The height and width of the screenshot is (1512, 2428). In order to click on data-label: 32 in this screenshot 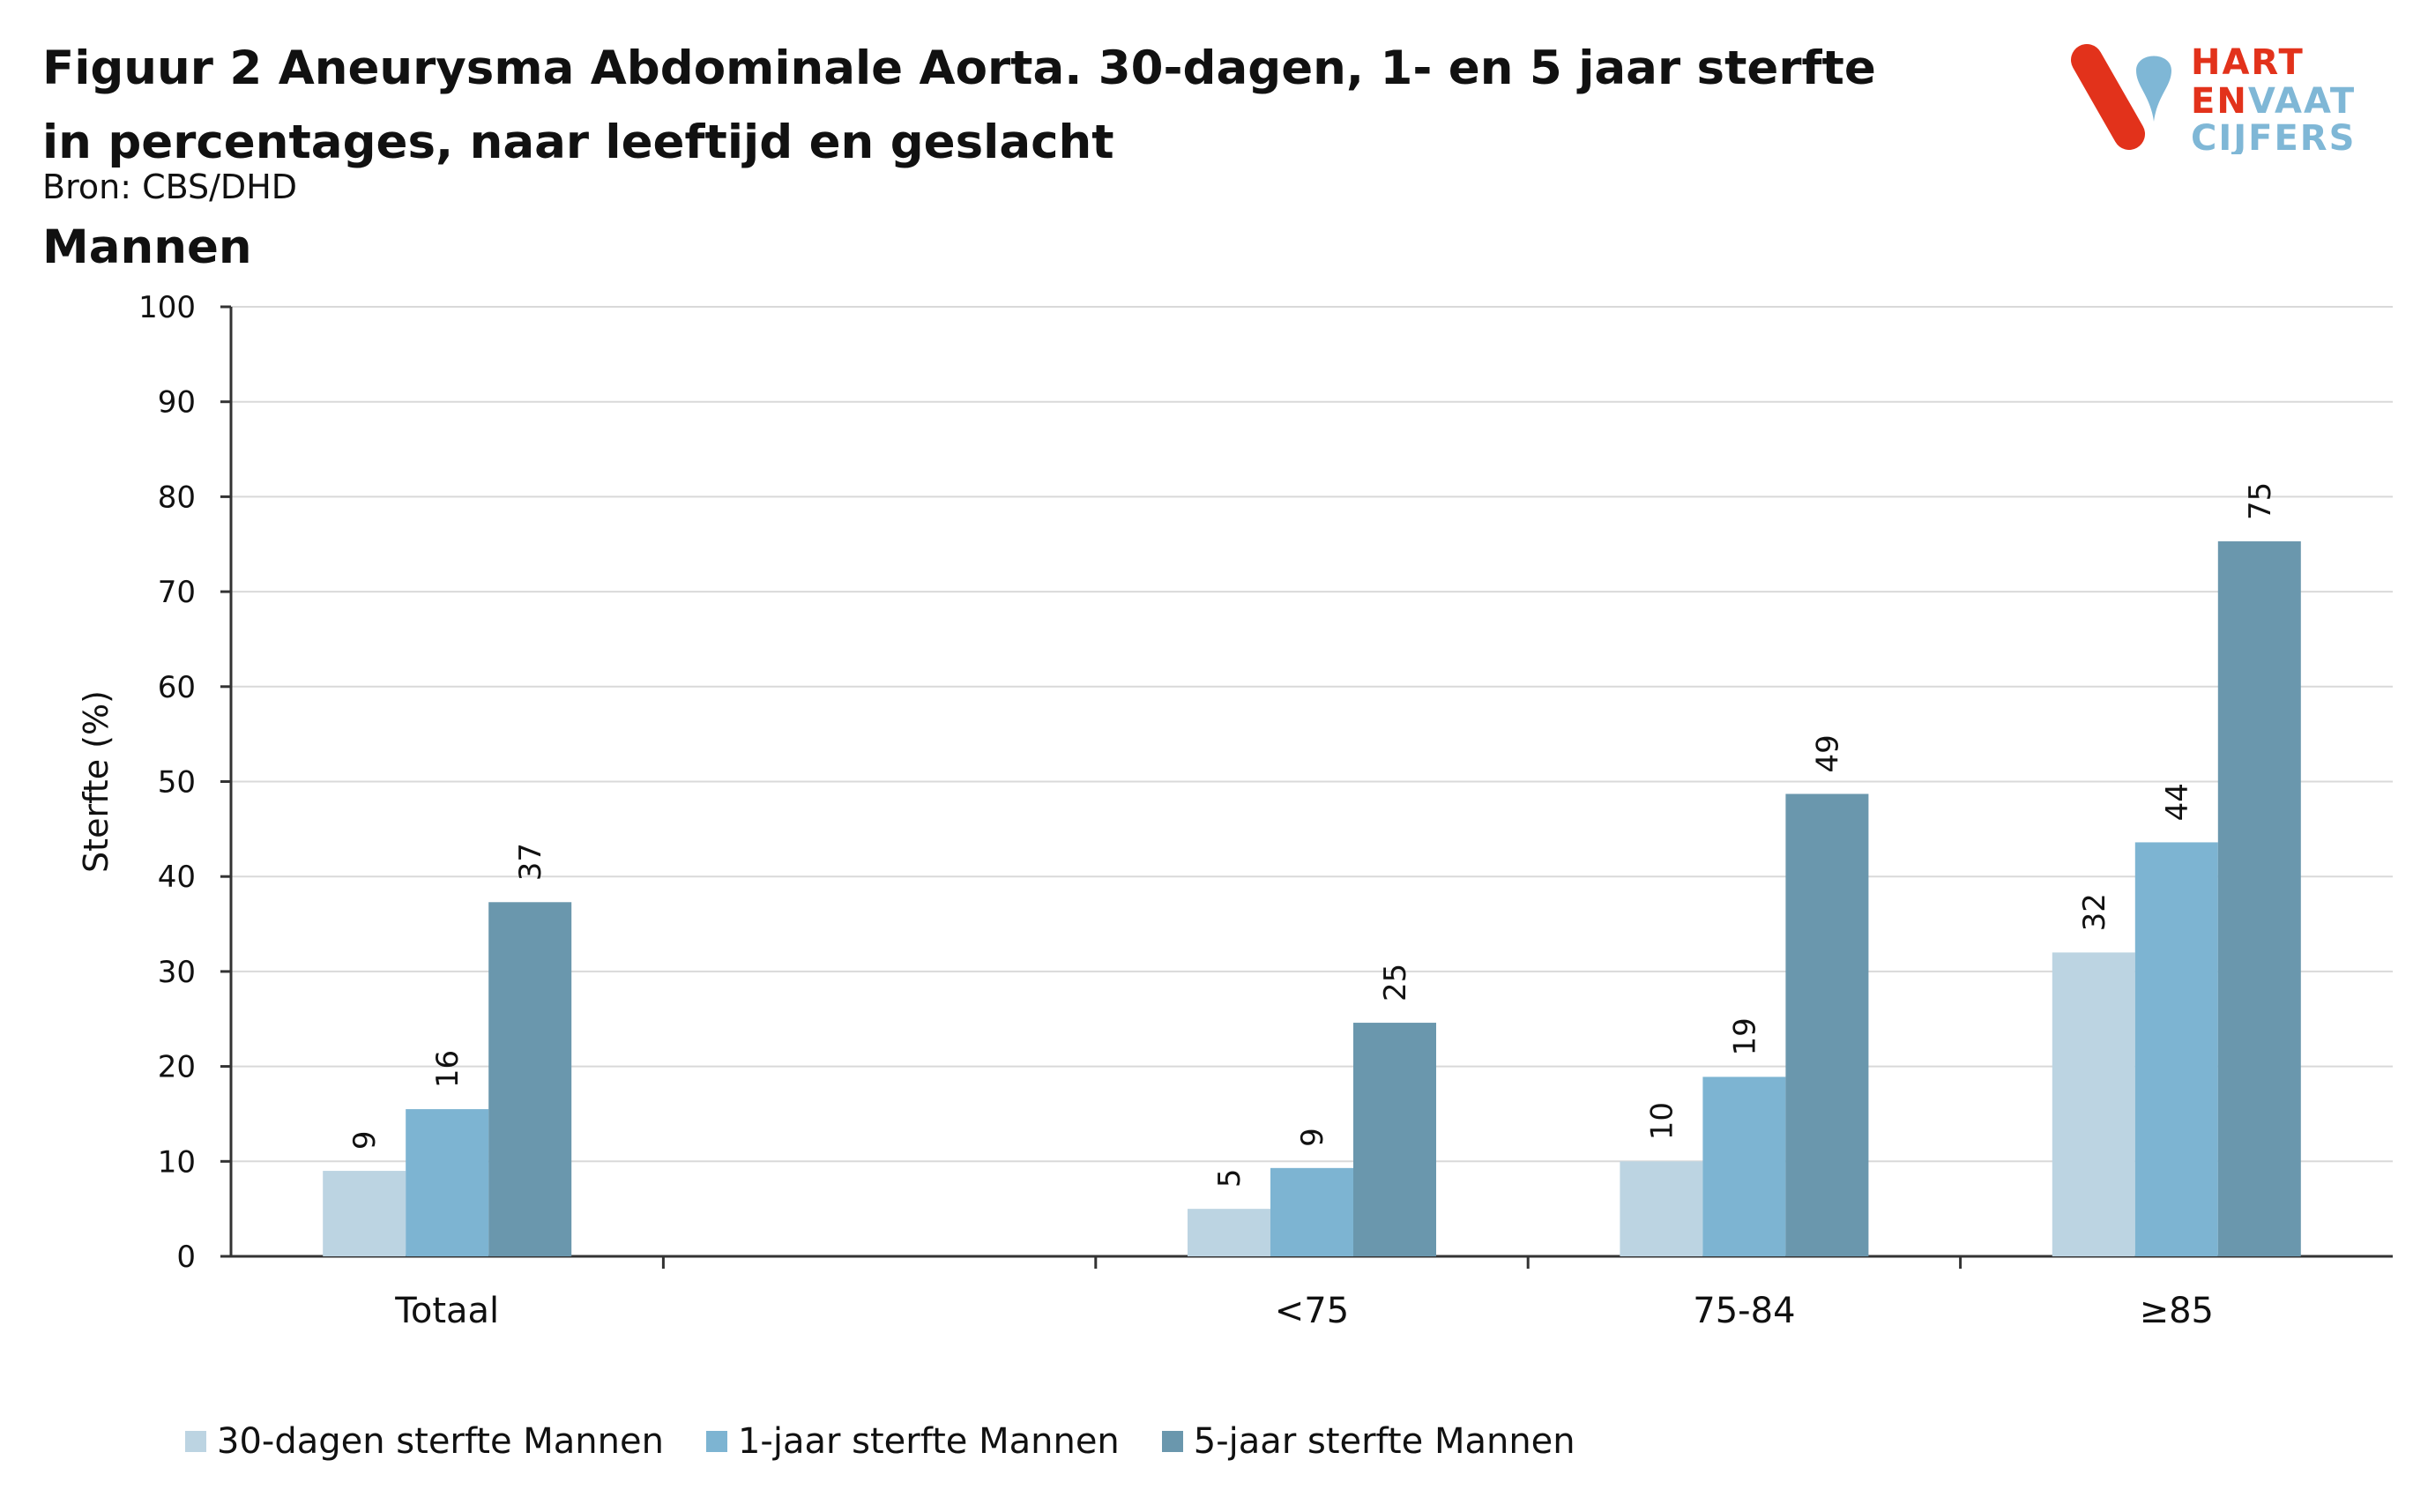, I will do `click(2094, 912)`.